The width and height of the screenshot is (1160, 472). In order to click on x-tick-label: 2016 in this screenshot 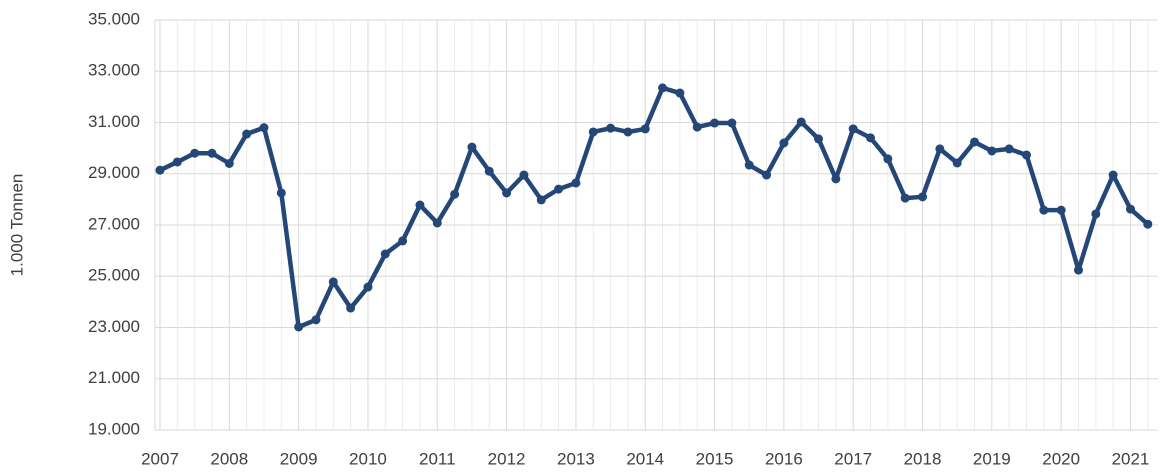, I will do `click(784, 458)`.